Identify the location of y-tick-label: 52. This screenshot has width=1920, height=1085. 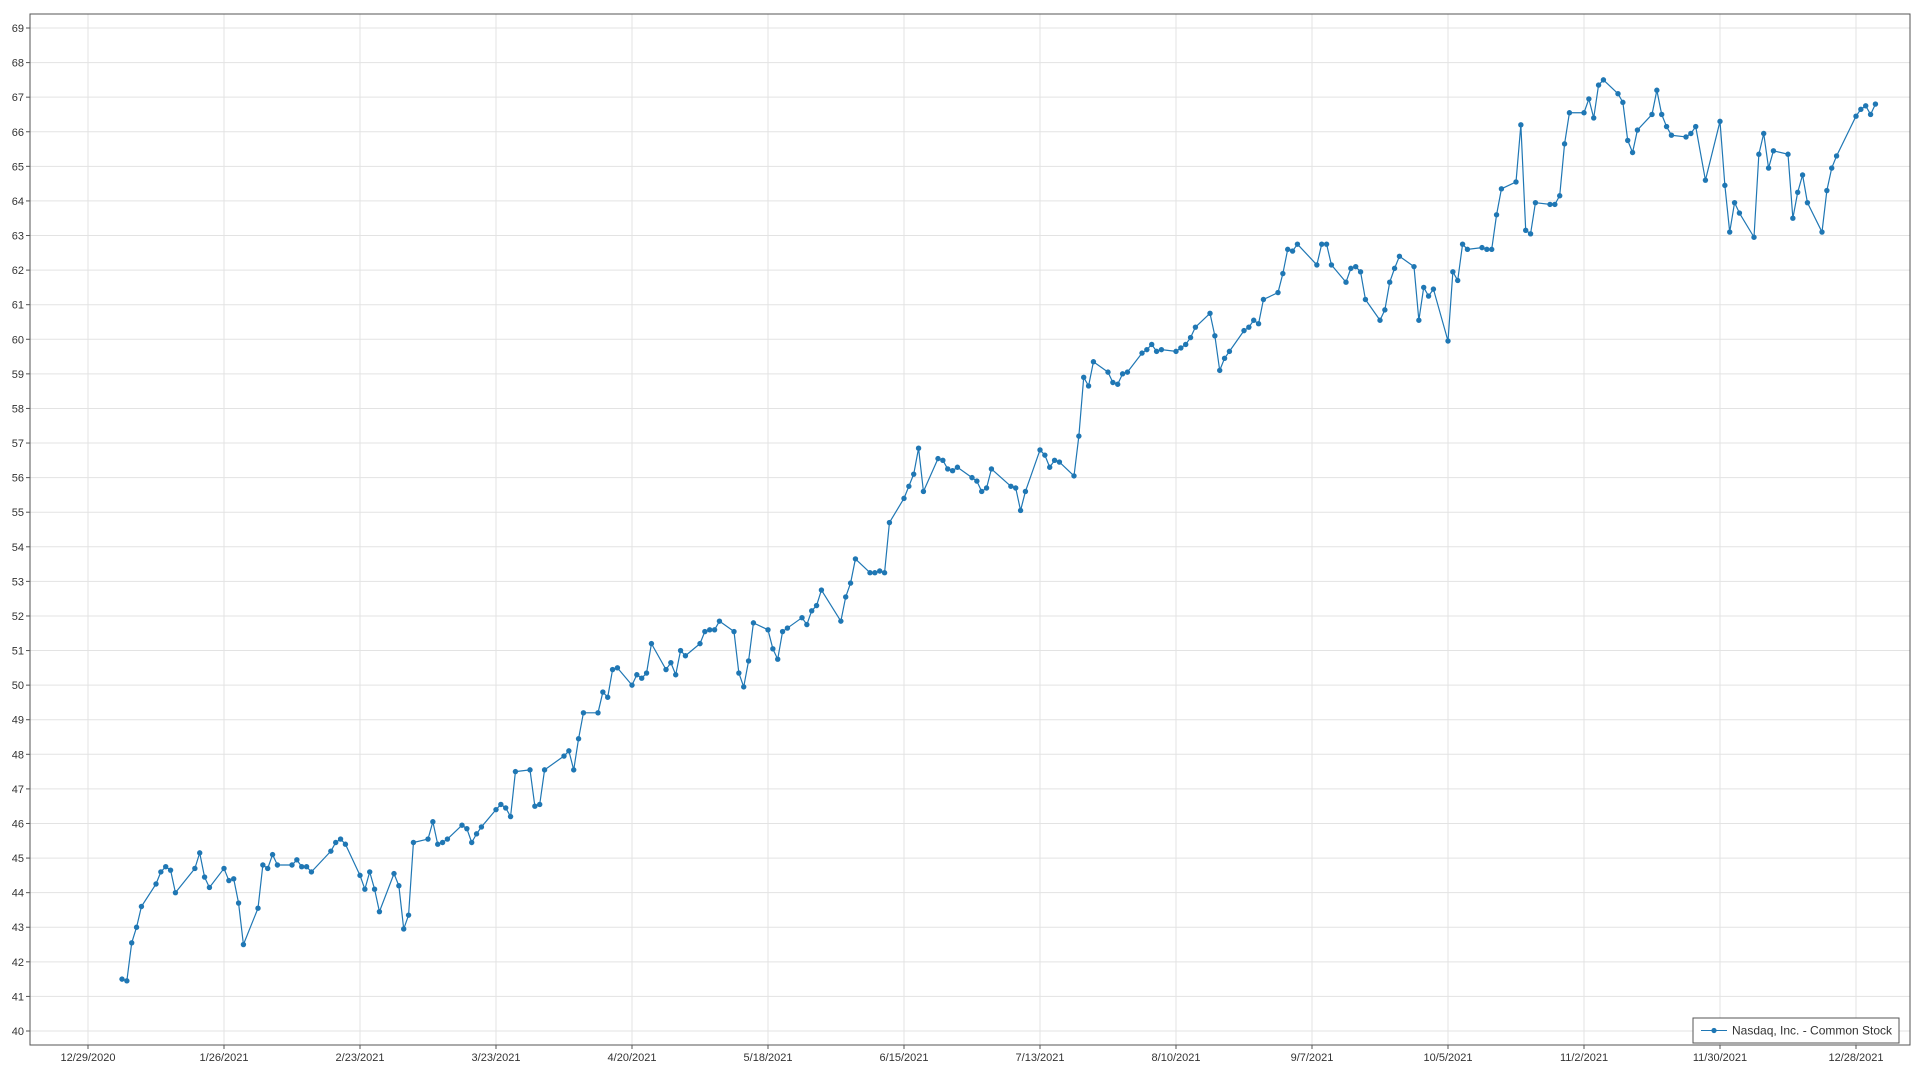
(18, 617).